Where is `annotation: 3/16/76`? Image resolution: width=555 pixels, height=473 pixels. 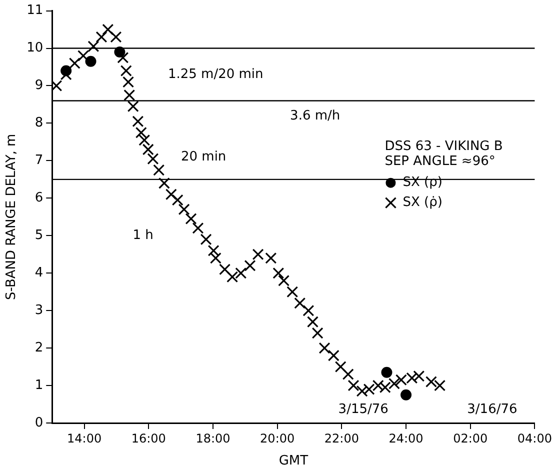 annotation: 3/16/76 is located at coordinates (492, 410).